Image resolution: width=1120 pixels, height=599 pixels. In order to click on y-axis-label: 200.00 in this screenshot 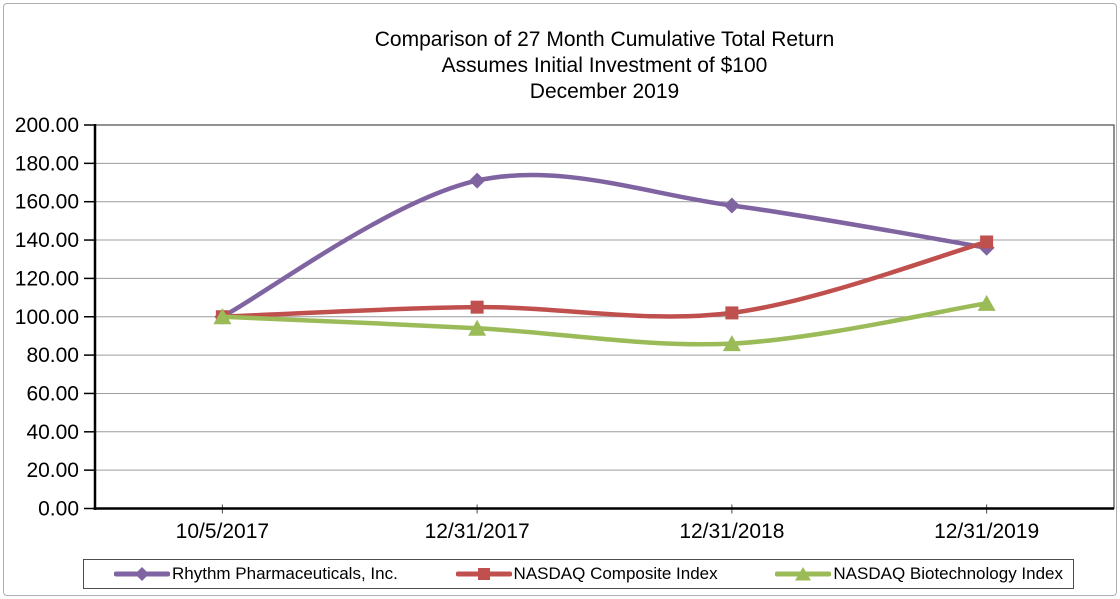, I will do `click(47, 125)`.